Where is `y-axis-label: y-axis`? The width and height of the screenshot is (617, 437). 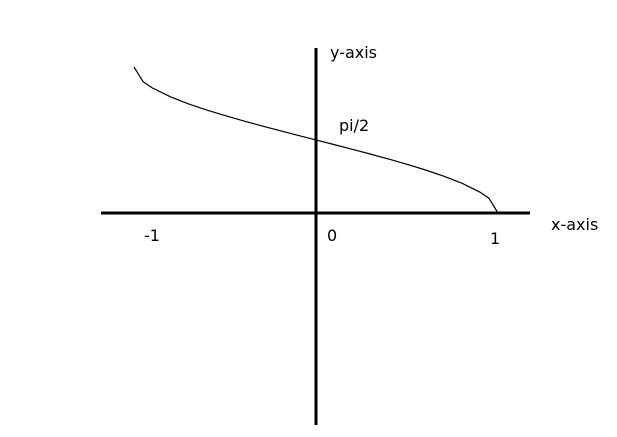 y-axis-label: y-axis is located at coordinates (353, 52).